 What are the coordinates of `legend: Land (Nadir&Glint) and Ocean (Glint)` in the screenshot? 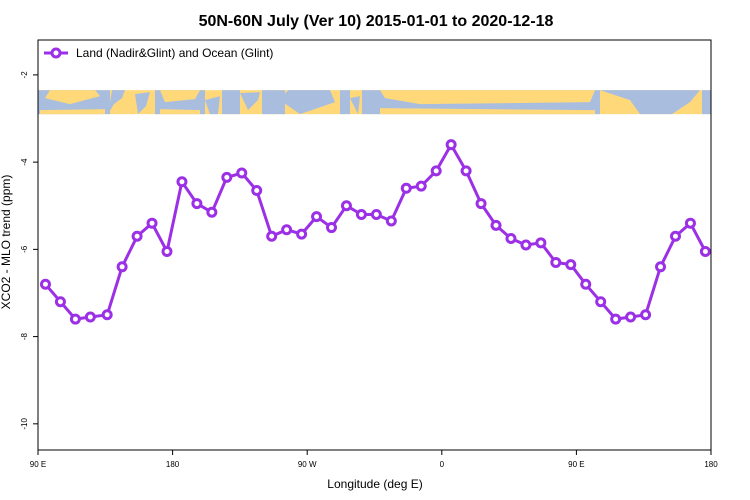 It's located at (158, 53).